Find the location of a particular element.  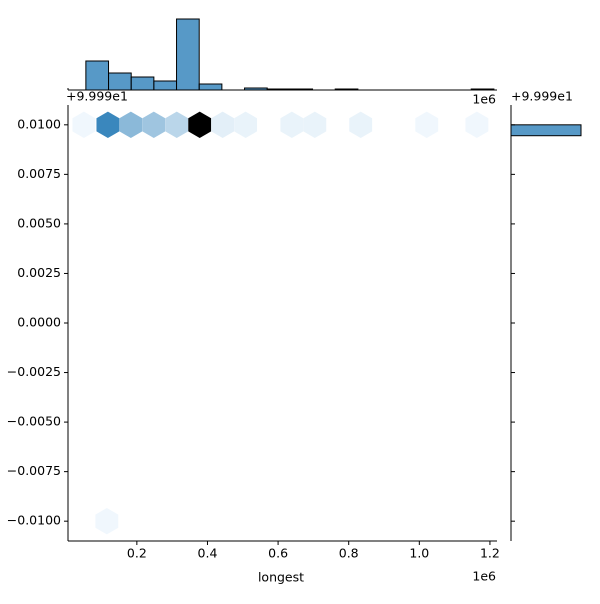

y-tick-label: 0.0000 is located at coordinates (39, 322).